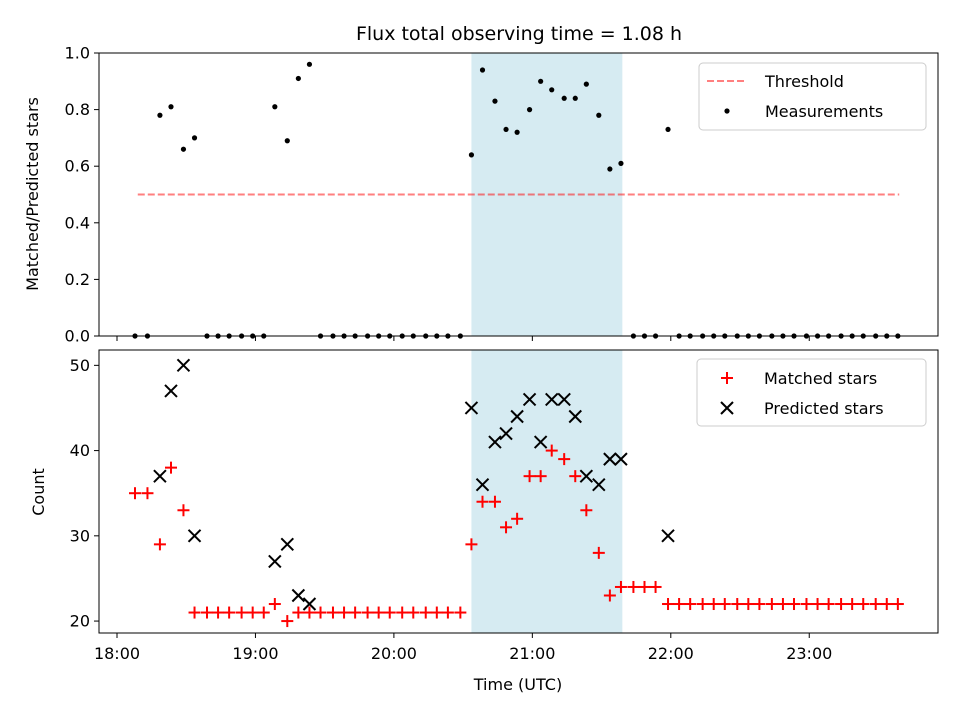 The width and height of the screenshot is (960, 720). What do you see at coordinates (77, 222) in the screenshot?
I see `y-tick-label: 0.4` at bounding box center [77, 222].